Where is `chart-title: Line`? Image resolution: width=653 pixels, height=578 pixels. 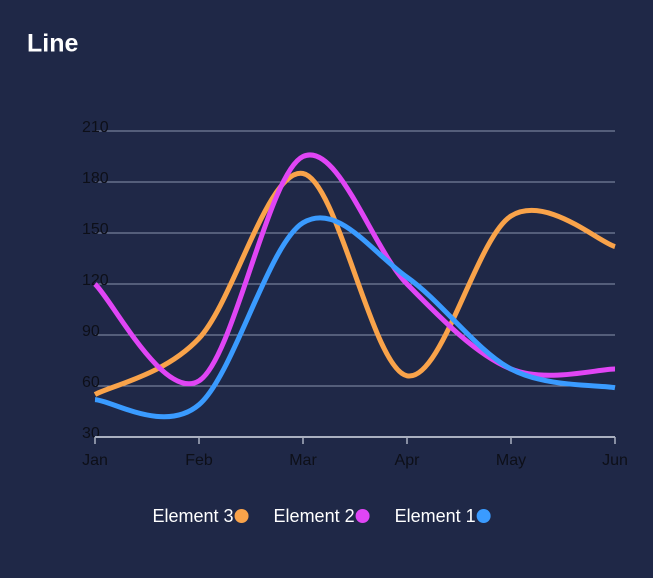
chart-title: Line is located at coordinates (52, 44).